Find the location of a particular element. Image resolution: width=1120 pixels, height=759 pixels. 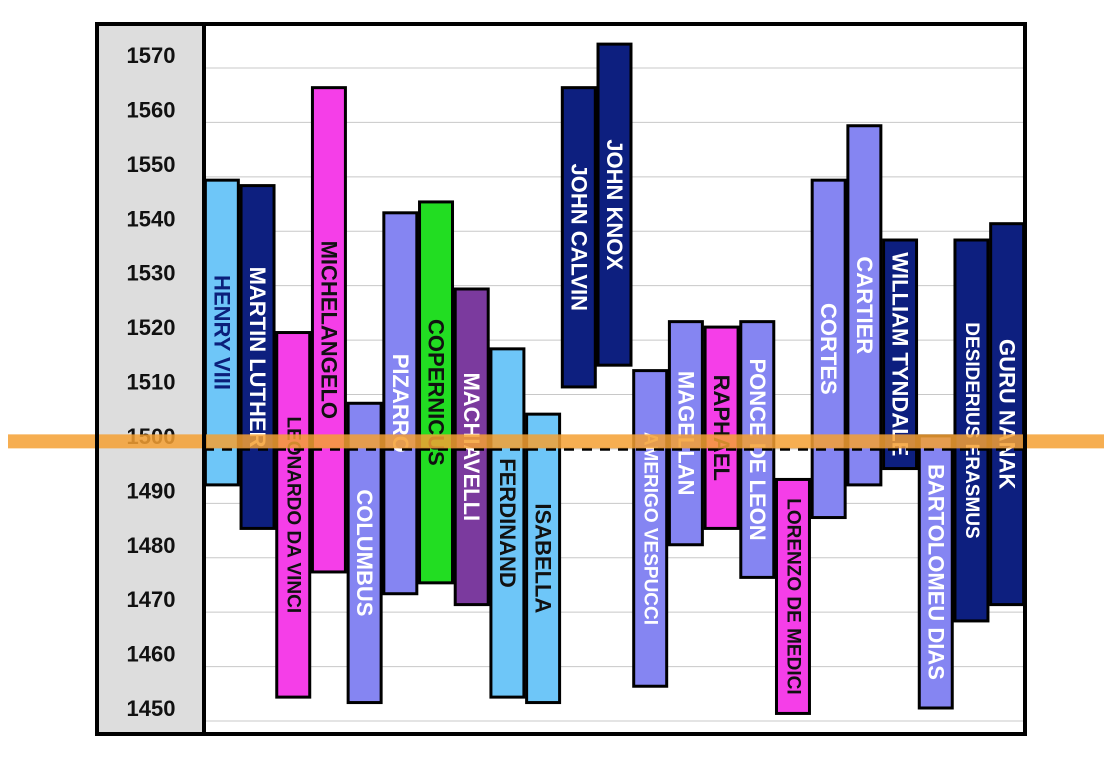

bar-isabella: ISABELLA is located at coordinates (543, 558).